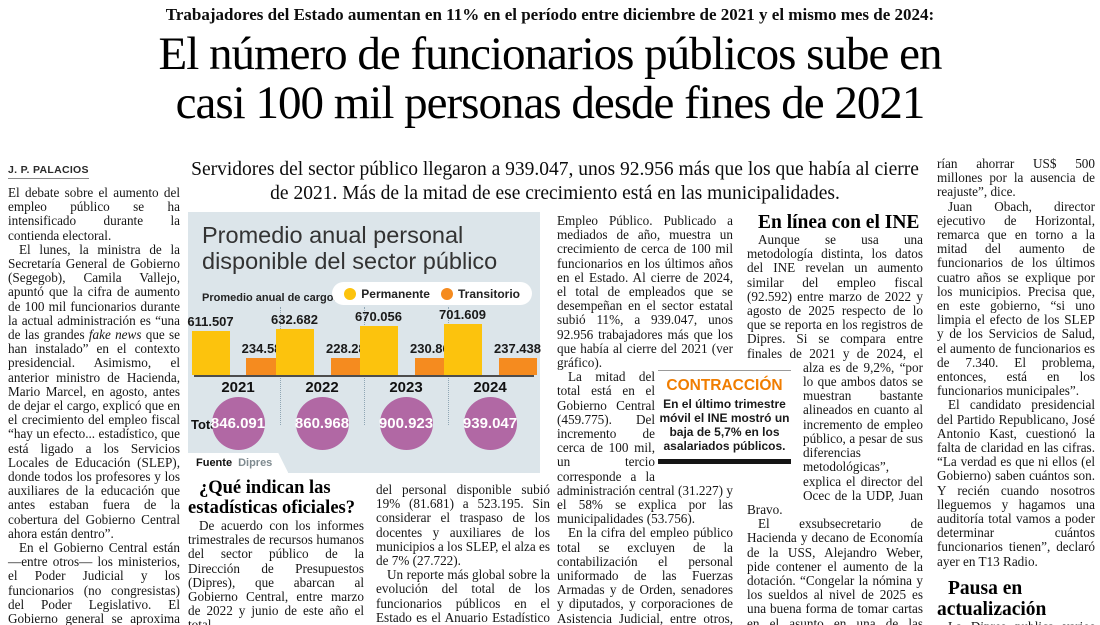  I want to click on year-label: 2024, so click(490, 387).